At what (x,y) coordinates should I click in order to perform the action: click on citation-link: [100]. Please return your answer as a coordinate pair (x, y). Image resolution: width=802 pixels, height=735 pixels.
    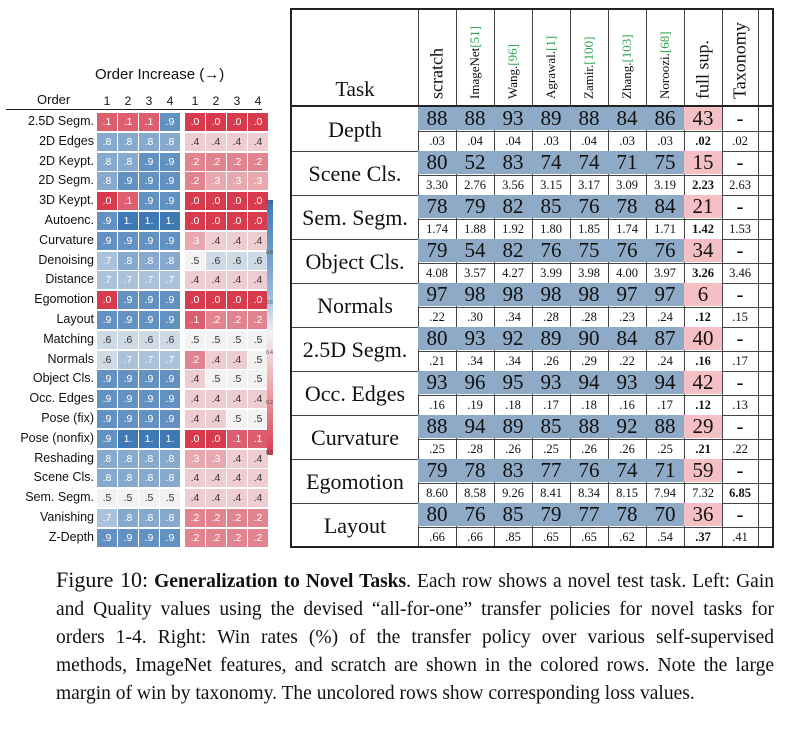
    Looking at the image, I should click on (588, 50).